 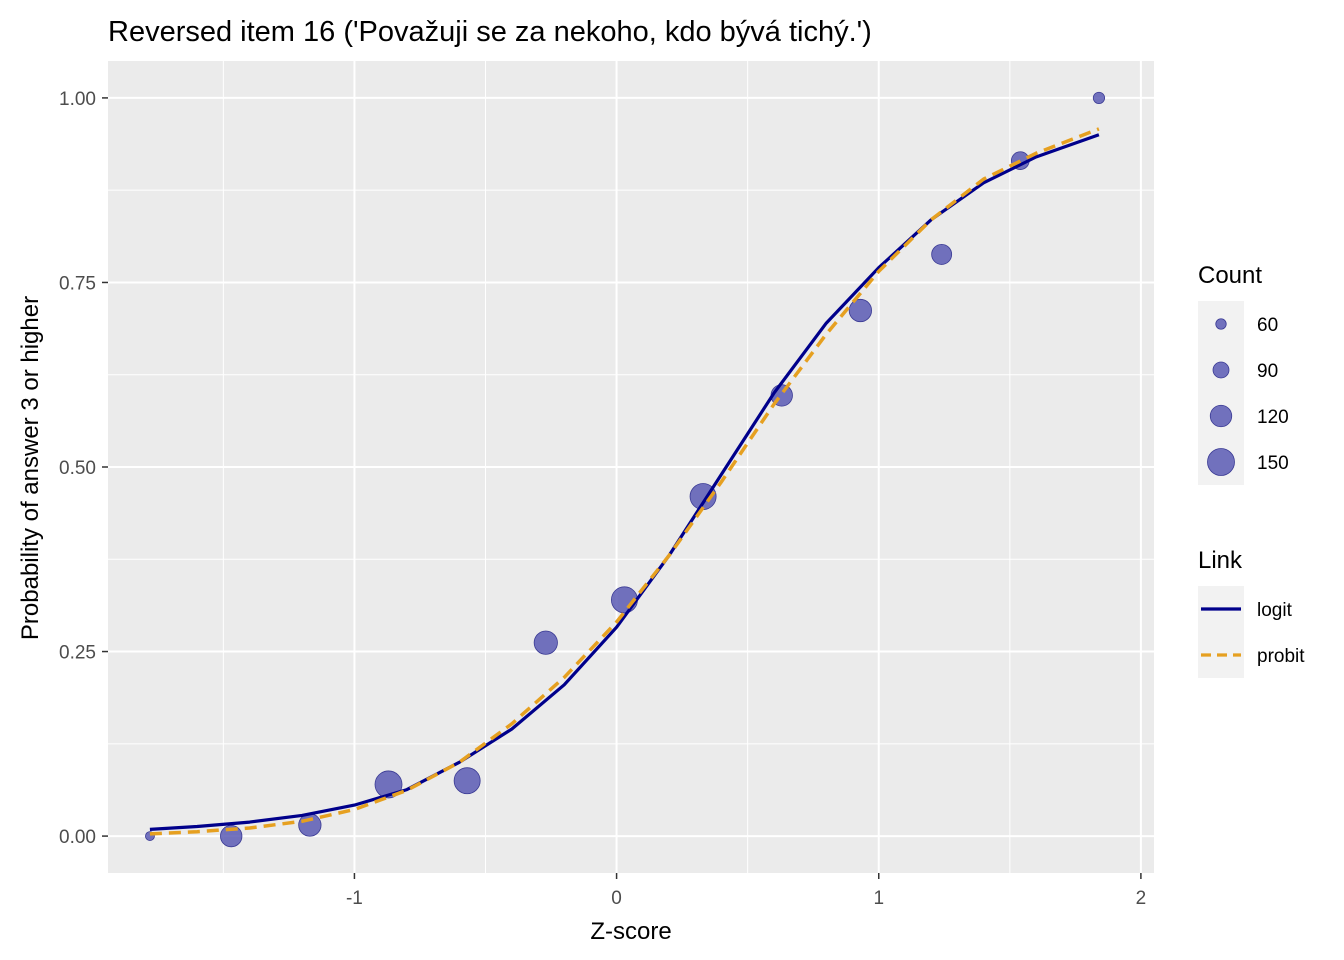 I want to click on x-tick-label: -1, so click(x=354, y=898).